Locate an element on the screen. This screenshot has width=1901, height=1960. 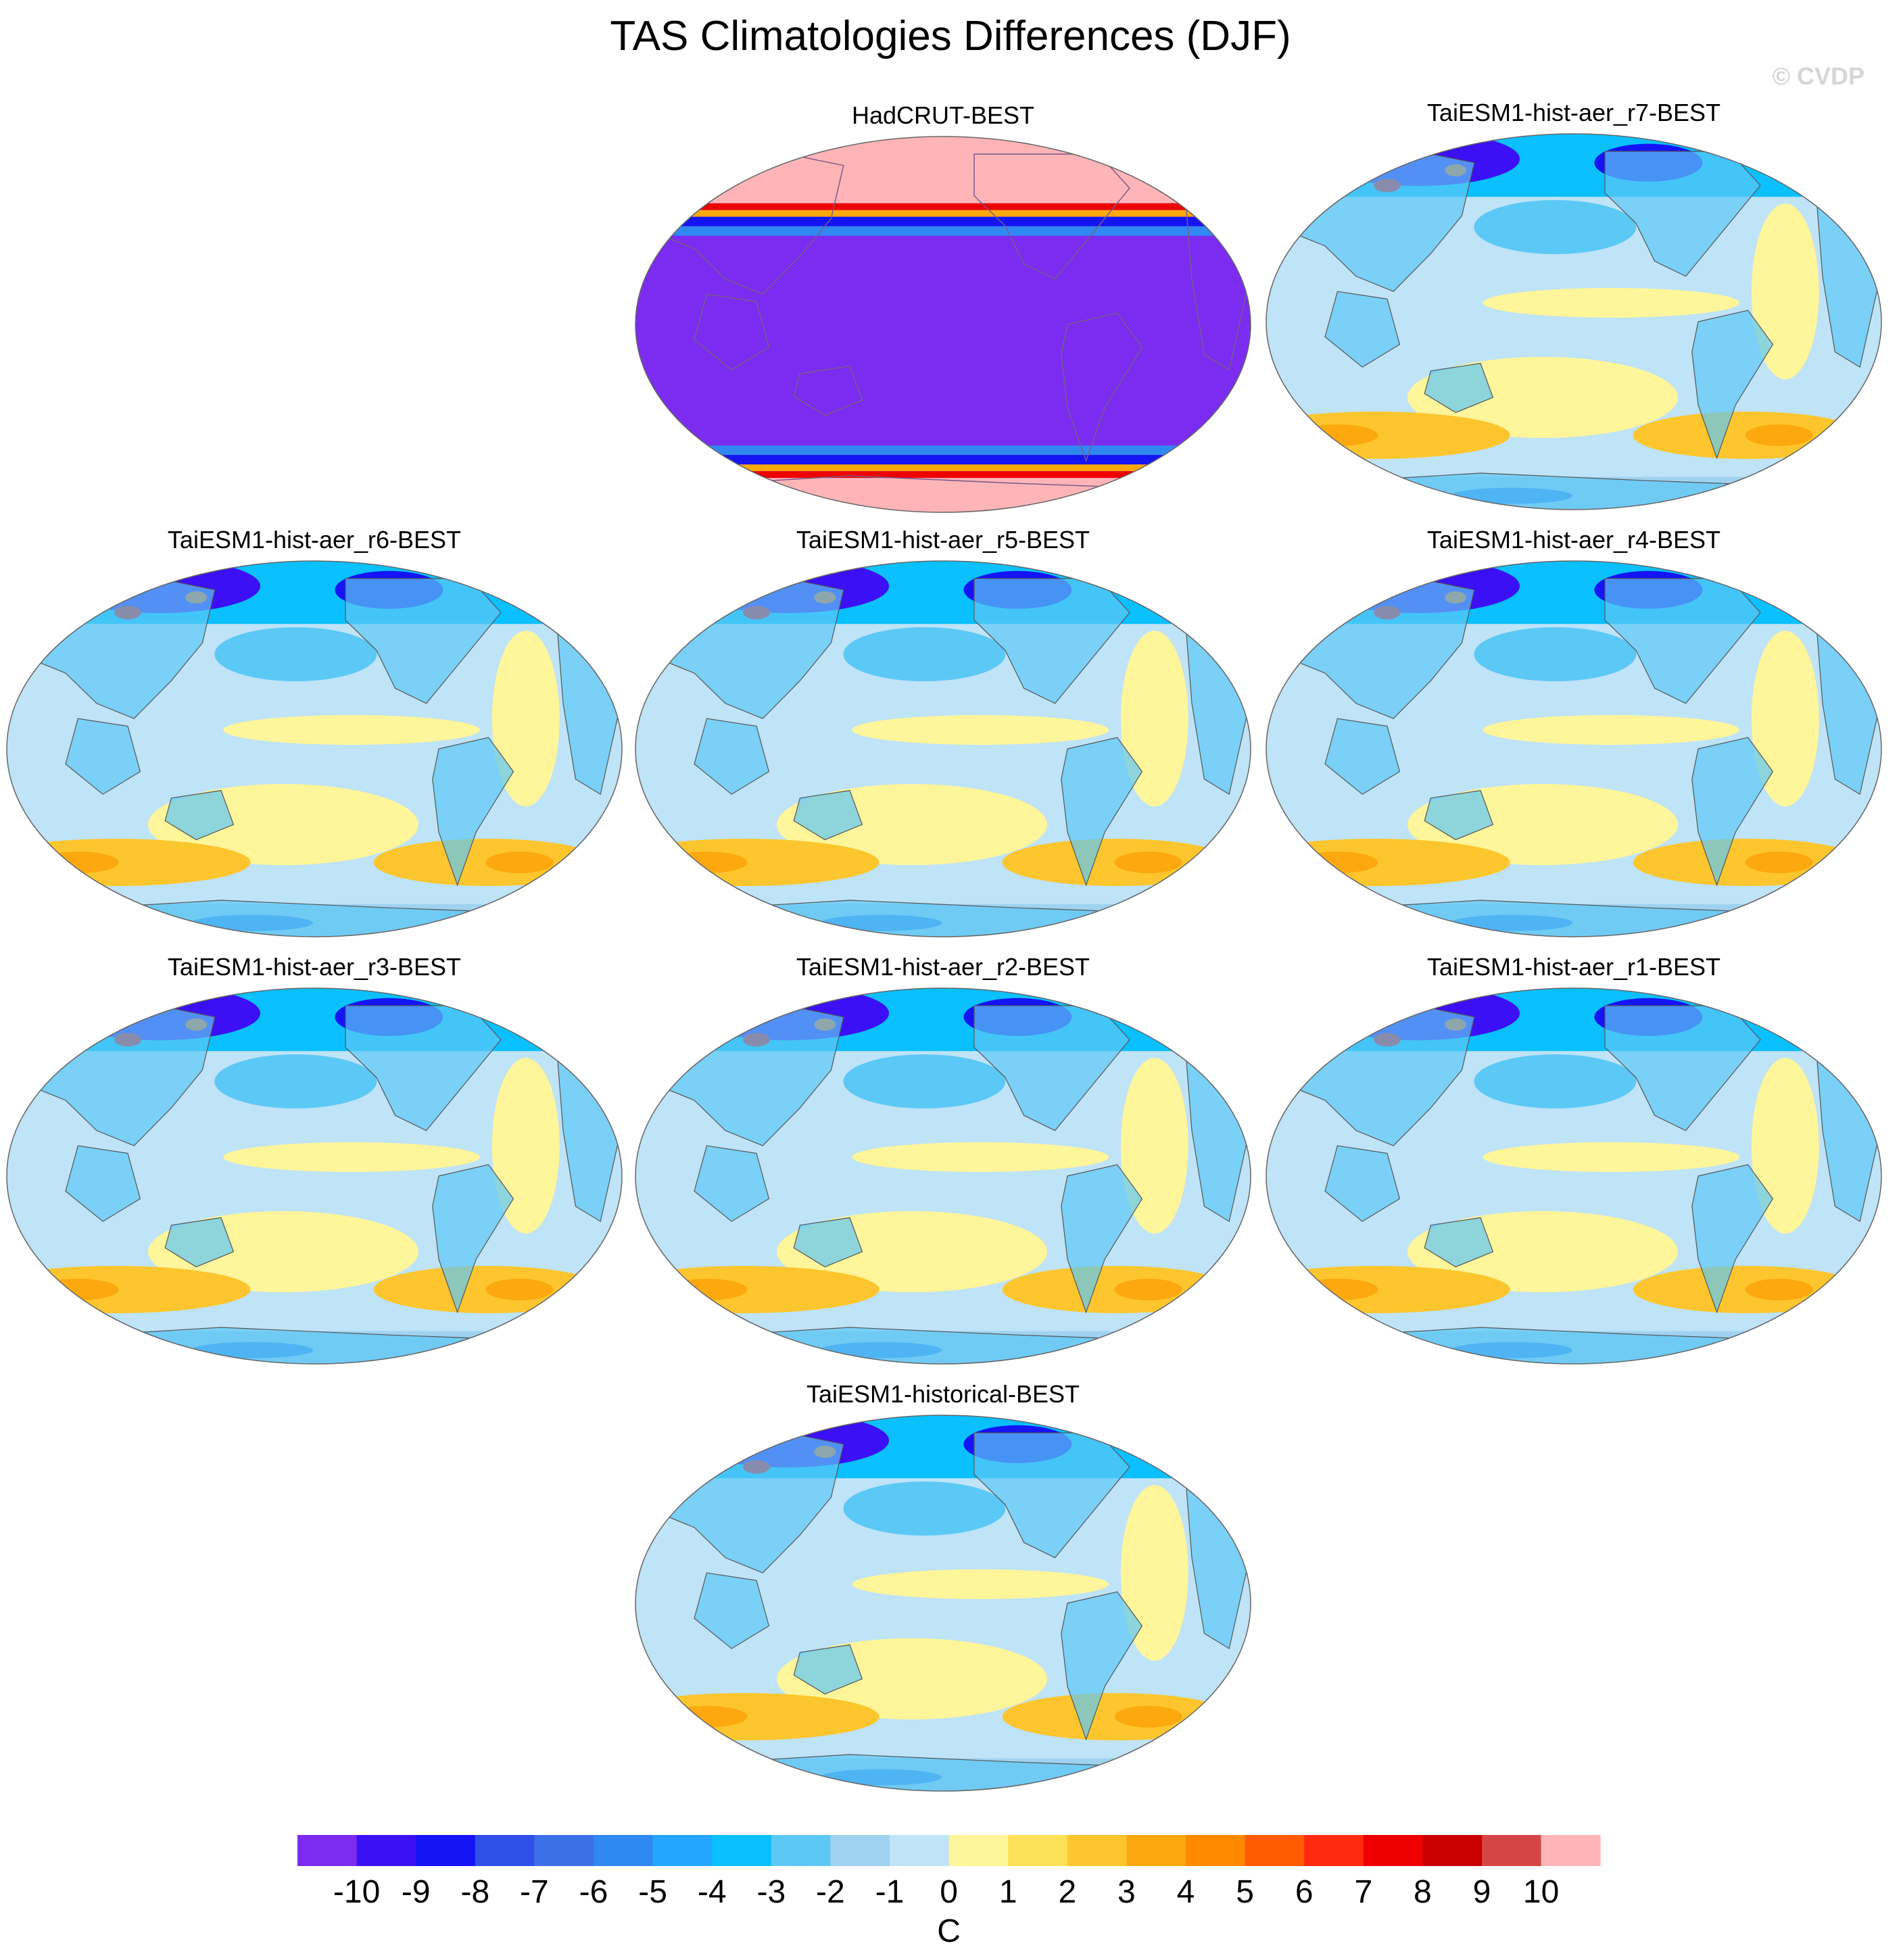
colorbar-tick-label: -2 is located at coordinates (831, 1892).